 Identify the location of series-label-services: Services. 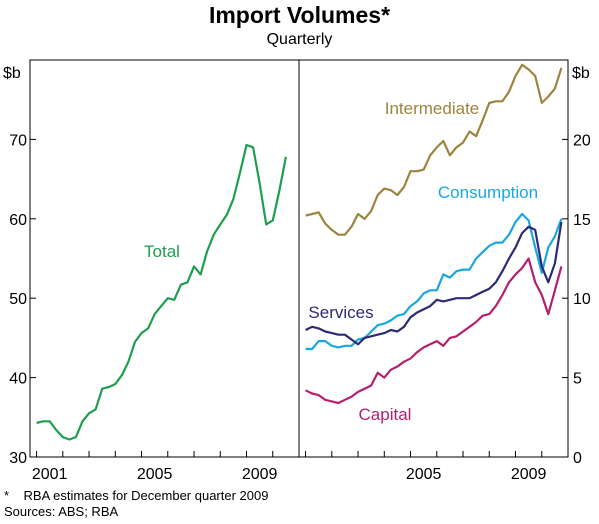
(340, 312).